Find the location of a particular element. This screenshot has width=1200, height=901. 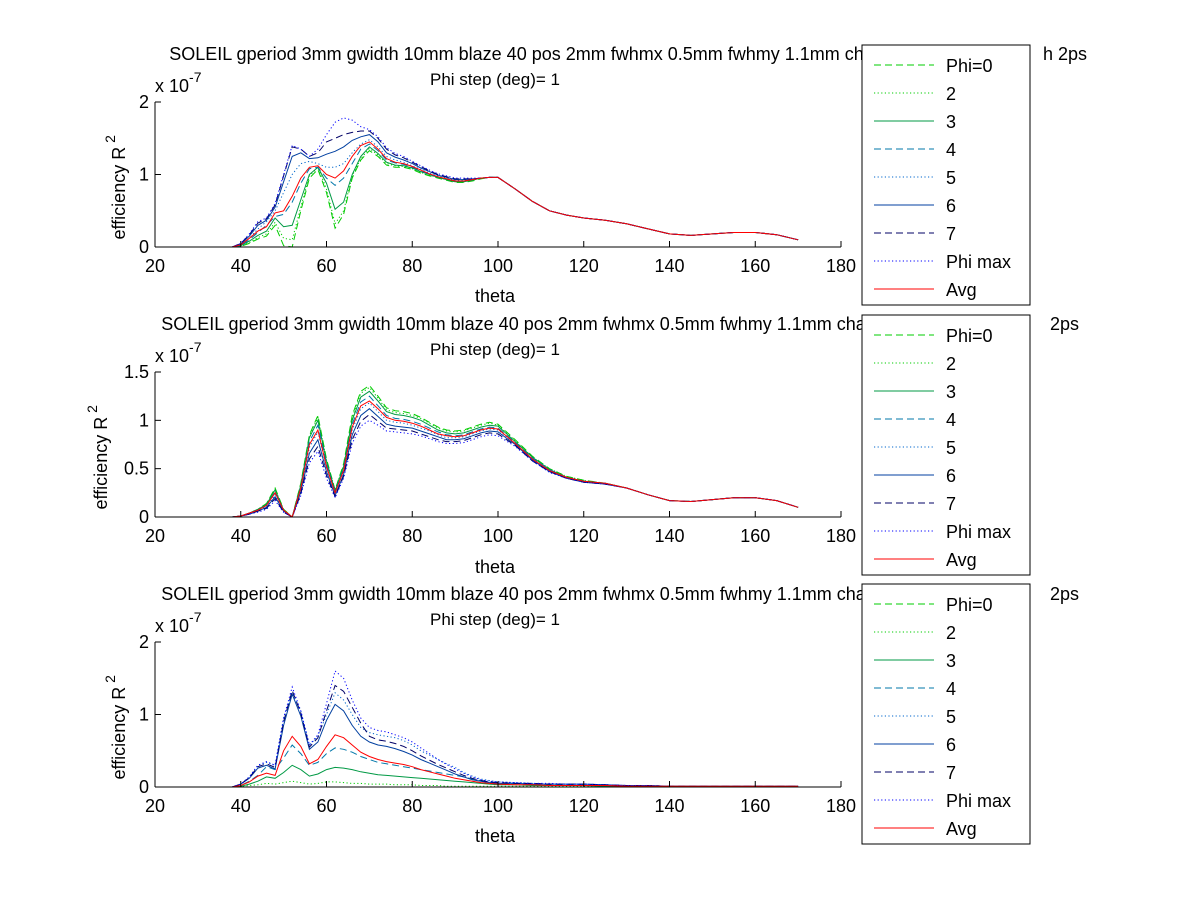

chart-title-tail: h 2ps is located at coordinates (1065, 54).